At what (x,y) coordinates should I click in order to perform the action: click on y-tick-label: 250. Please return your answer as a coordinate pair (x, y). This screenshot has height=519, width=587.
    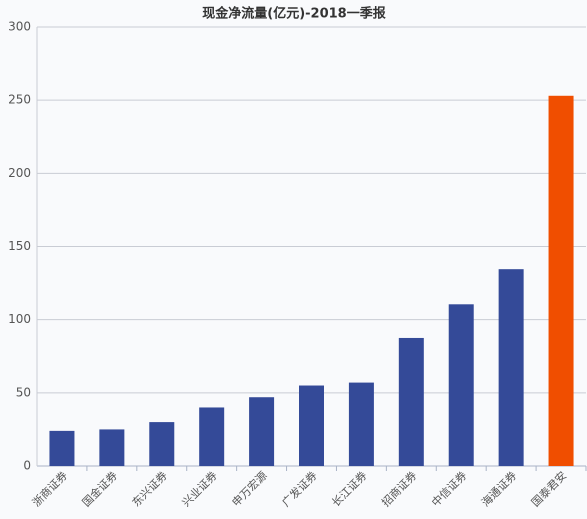
    Looking at the image, I should click on (19, 100).